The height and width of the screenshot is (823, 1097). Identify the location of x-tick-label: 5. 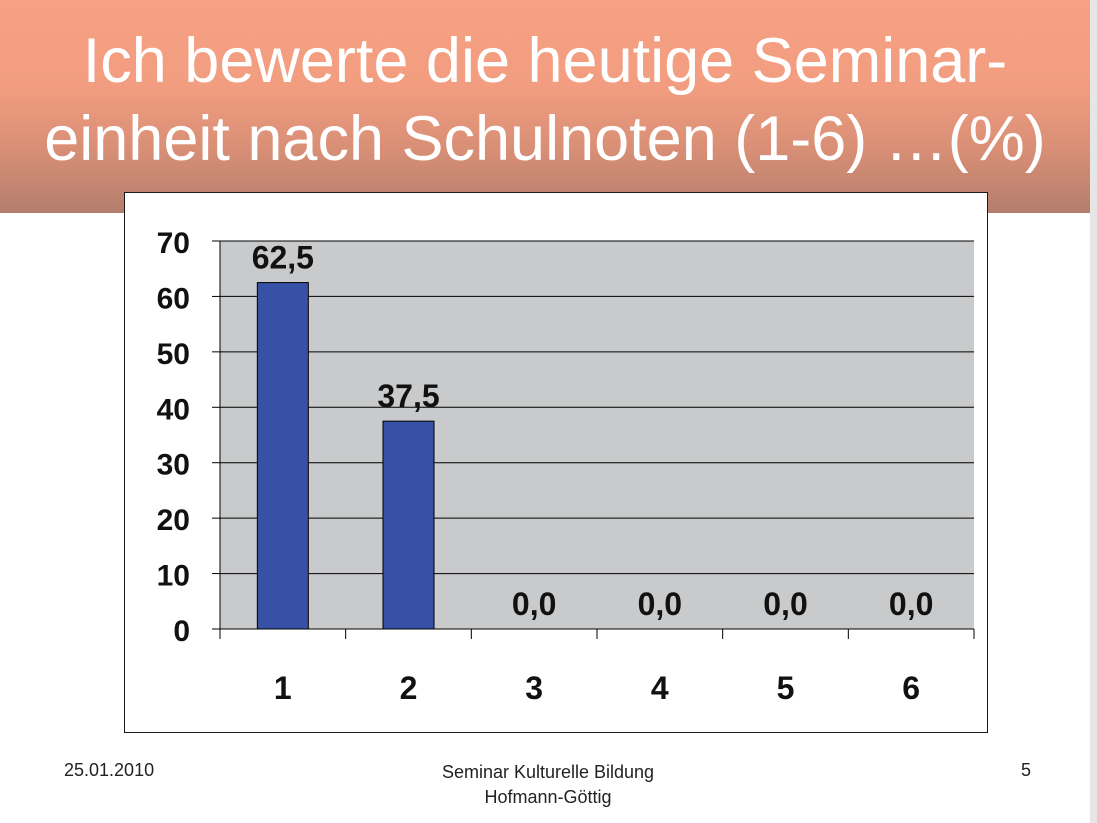
(786, 688).